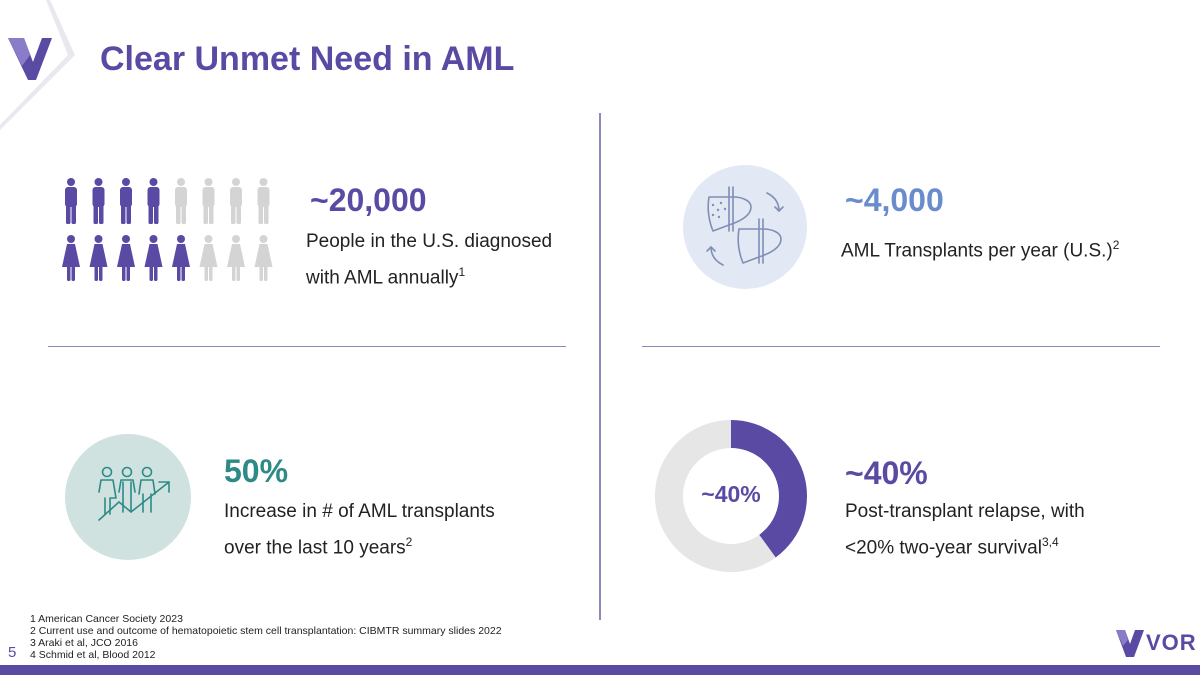 The height and width of the screenshot is (675, 1200). I want to click on relapse-desc-line1: Post-transplant relapse, with, so click(965, 511).